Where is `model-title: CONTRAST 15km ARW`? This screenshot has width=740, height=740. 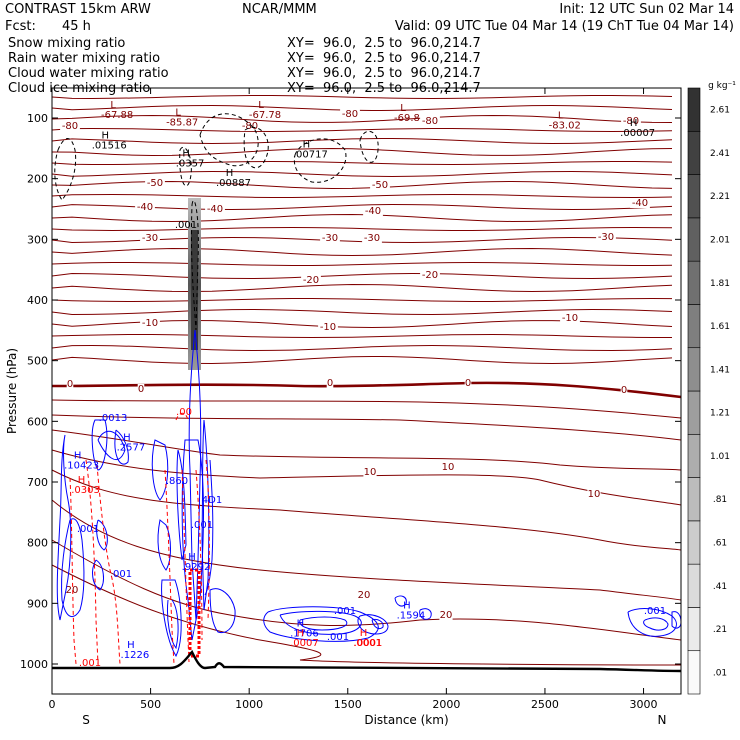
model-title: CONTRAST 15km ARW is located at coordinates (78, 9).